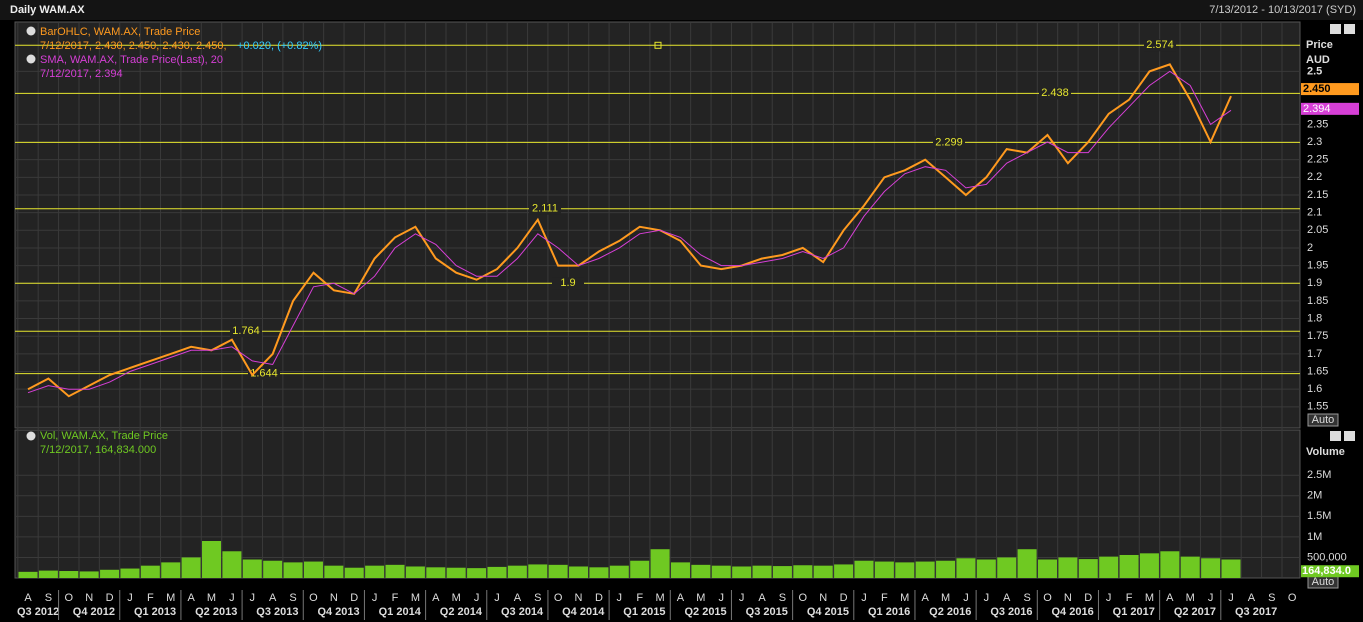  What do you see at coordinates (823, 598) in the screenshot?
I see `x-tick-label: N` at bounding box center [823, 598].